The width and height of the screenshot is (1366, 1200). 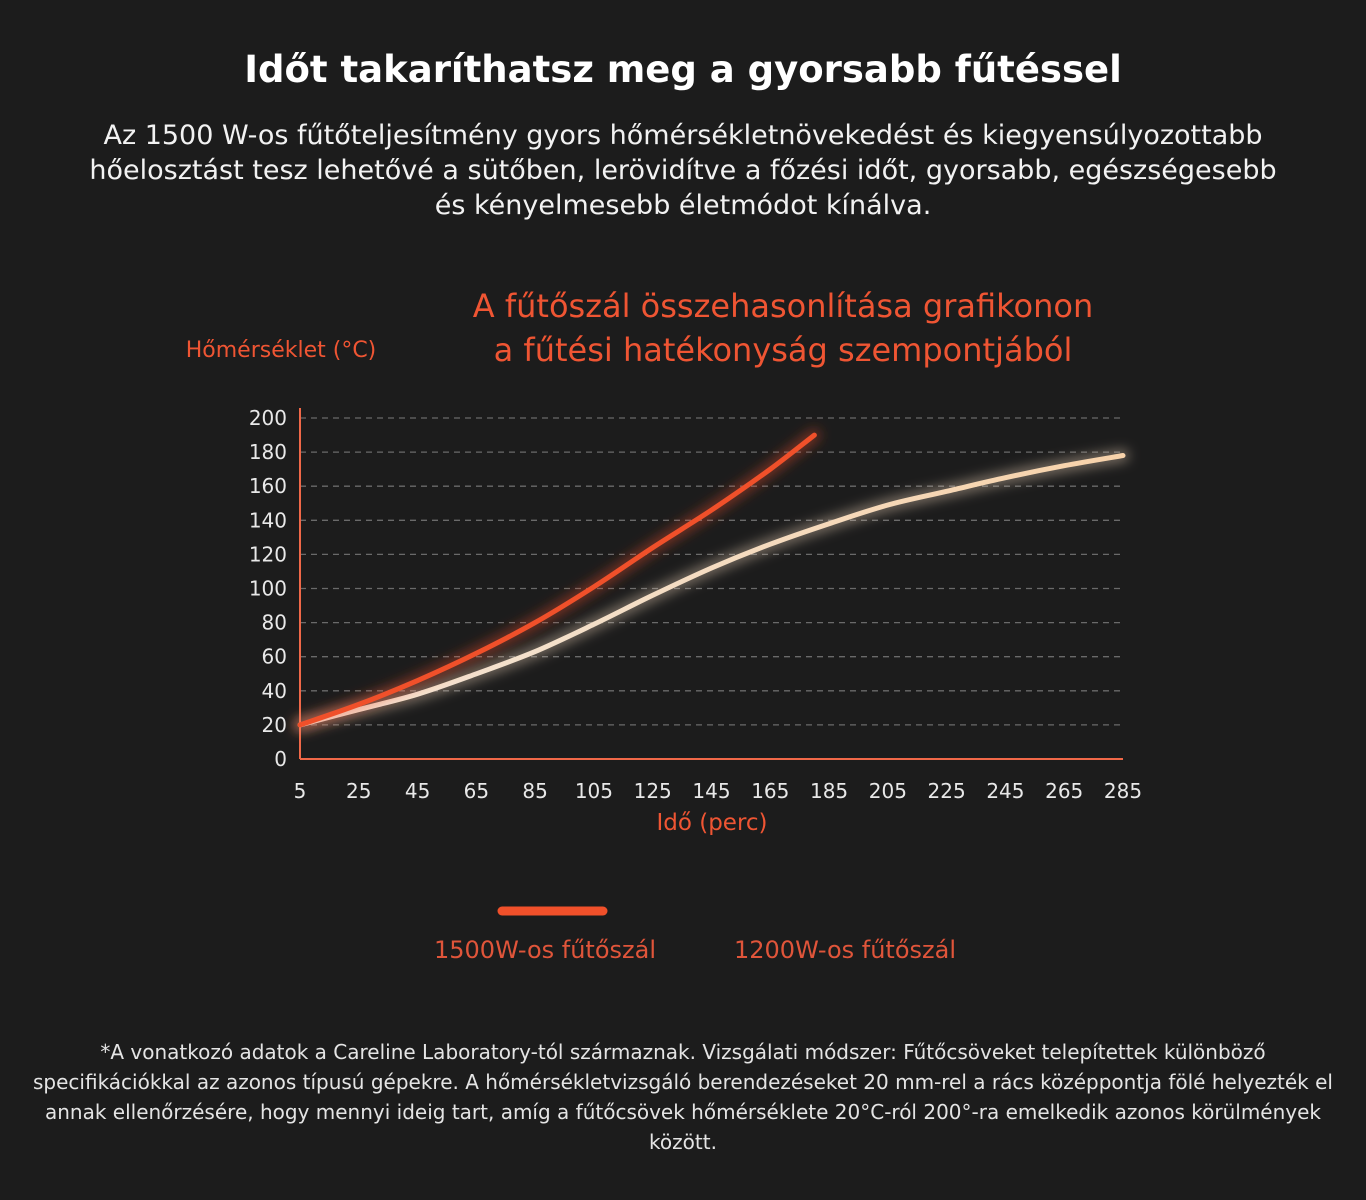 What do you see at coordinates (783, 306) in the screenshot?
I see `chart-title-line-1: A fűtőszál összehasonlítása grafikonon` at bounding box center [783, 306].